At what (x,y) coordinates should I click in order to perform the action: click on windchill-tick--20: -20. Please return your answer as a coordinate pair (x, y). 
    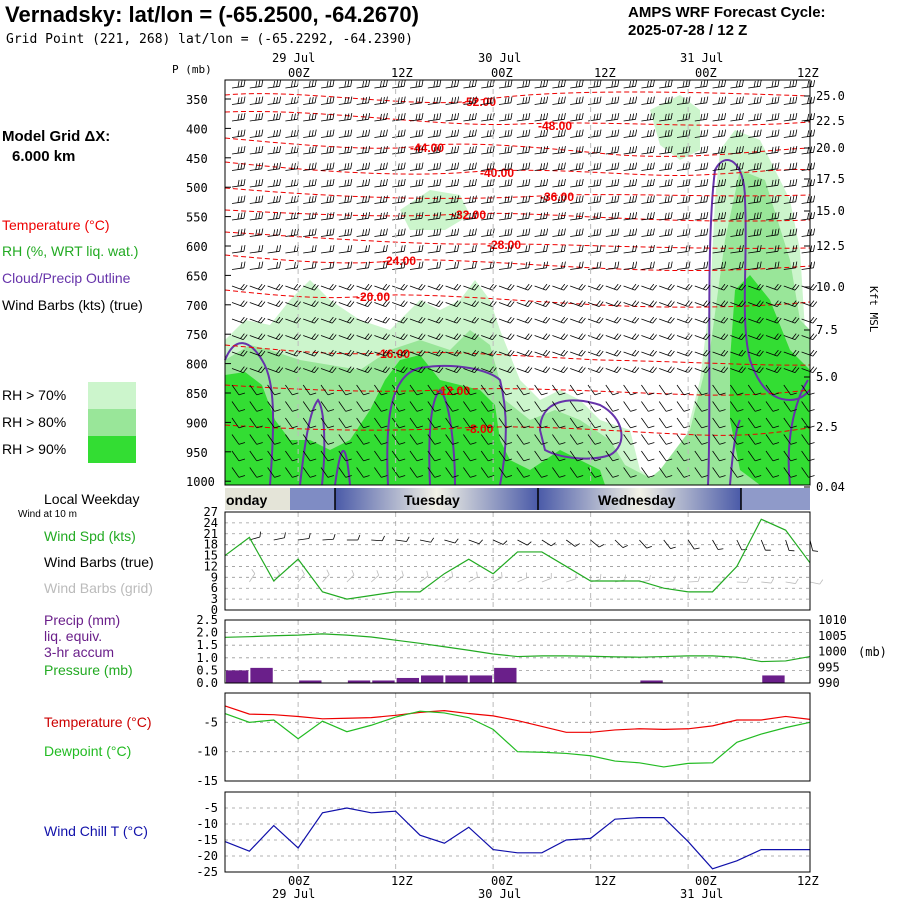
    Looking at the image, I should click on (207, 856).